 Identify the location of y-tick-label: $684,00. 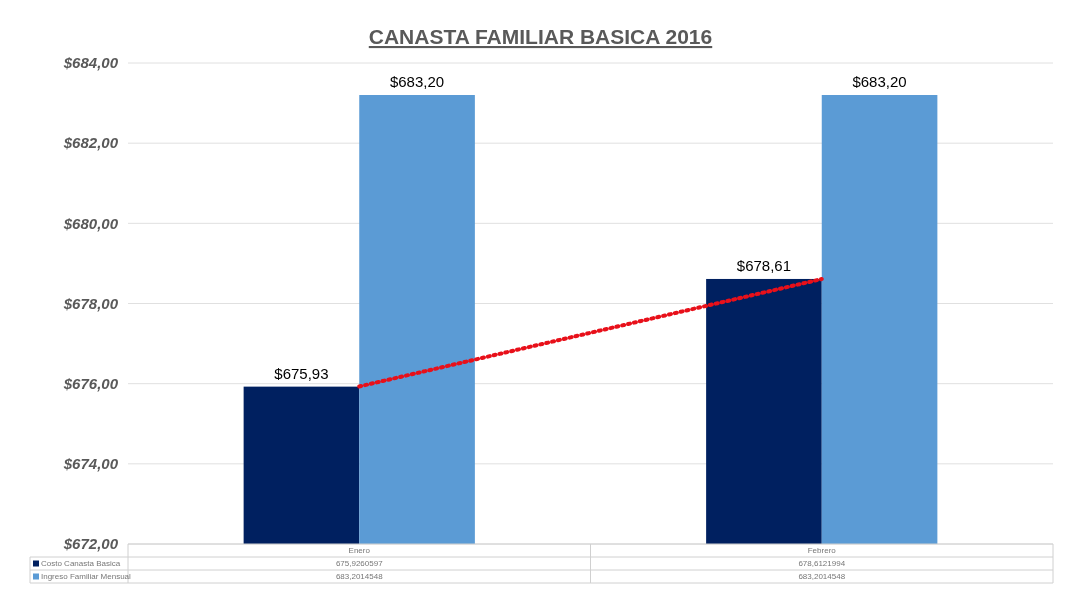
(90, 63).